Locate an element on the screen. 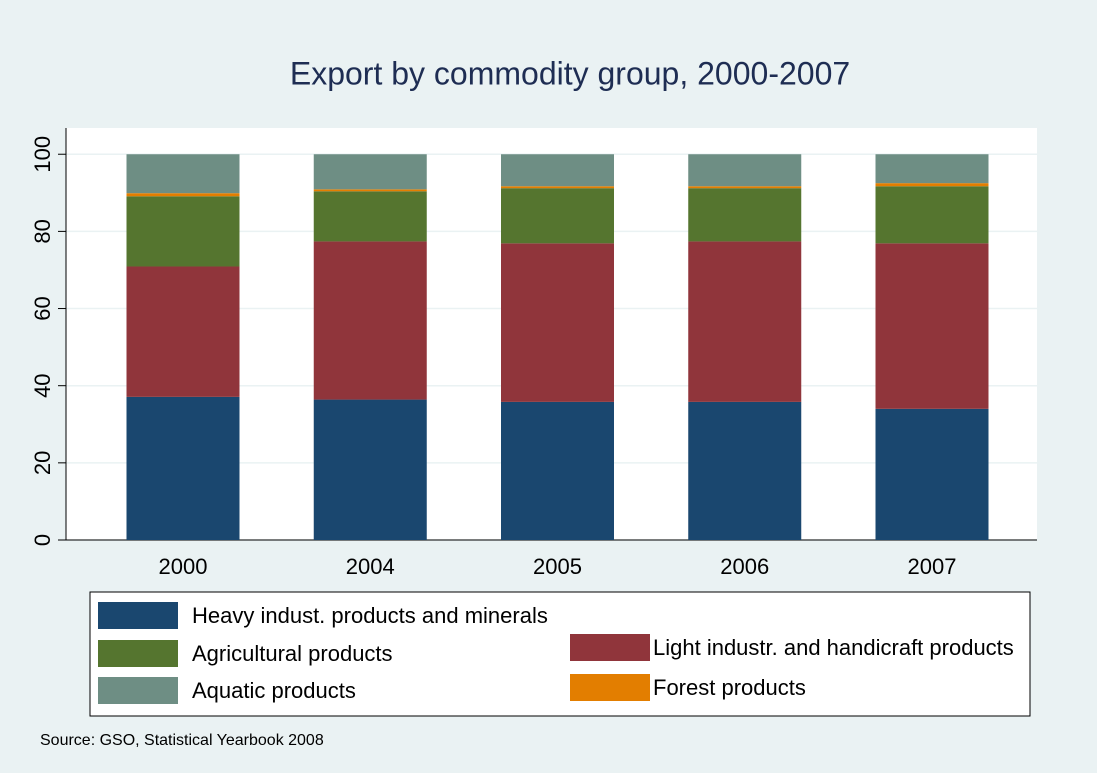 The width and height of the screenshot is (1097, 773). x-tick-label: 2006 is located at coordinates (744, 566).